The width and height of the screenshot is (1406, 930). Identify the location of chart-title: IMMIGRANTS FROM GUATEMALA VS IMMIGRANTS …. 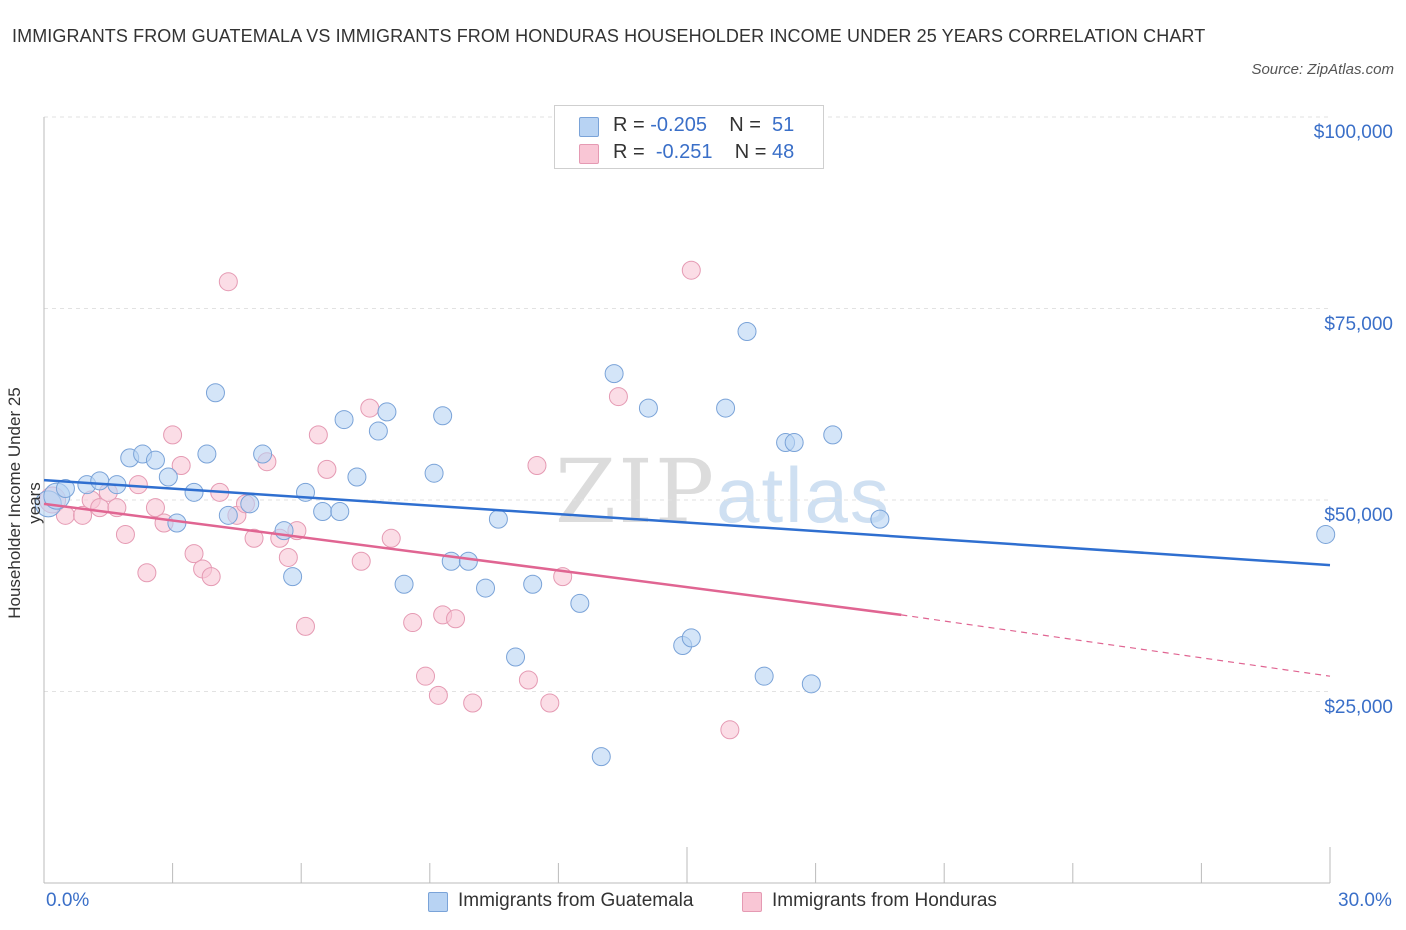
(609, 36).